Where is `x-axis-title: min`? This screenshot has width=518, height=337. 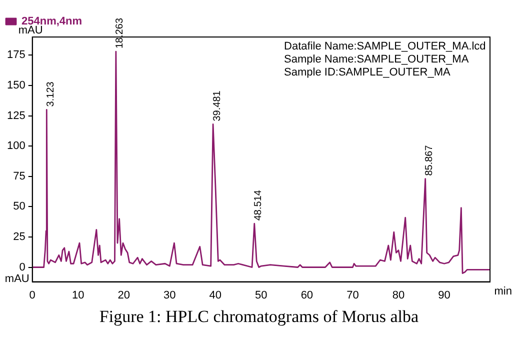 x-axis-title: min is located at coordinates (503, 291).